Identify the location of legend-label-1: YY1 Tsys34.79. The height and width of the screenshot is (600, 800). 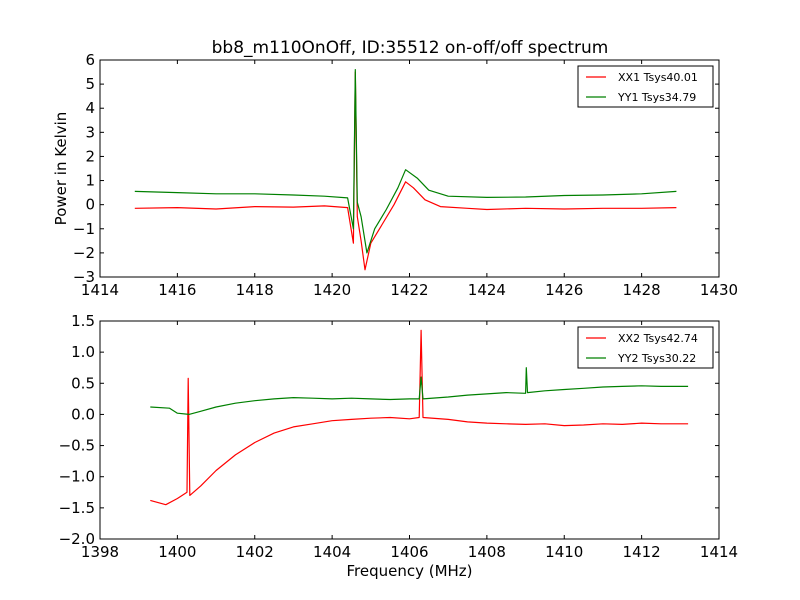
(656, 97).